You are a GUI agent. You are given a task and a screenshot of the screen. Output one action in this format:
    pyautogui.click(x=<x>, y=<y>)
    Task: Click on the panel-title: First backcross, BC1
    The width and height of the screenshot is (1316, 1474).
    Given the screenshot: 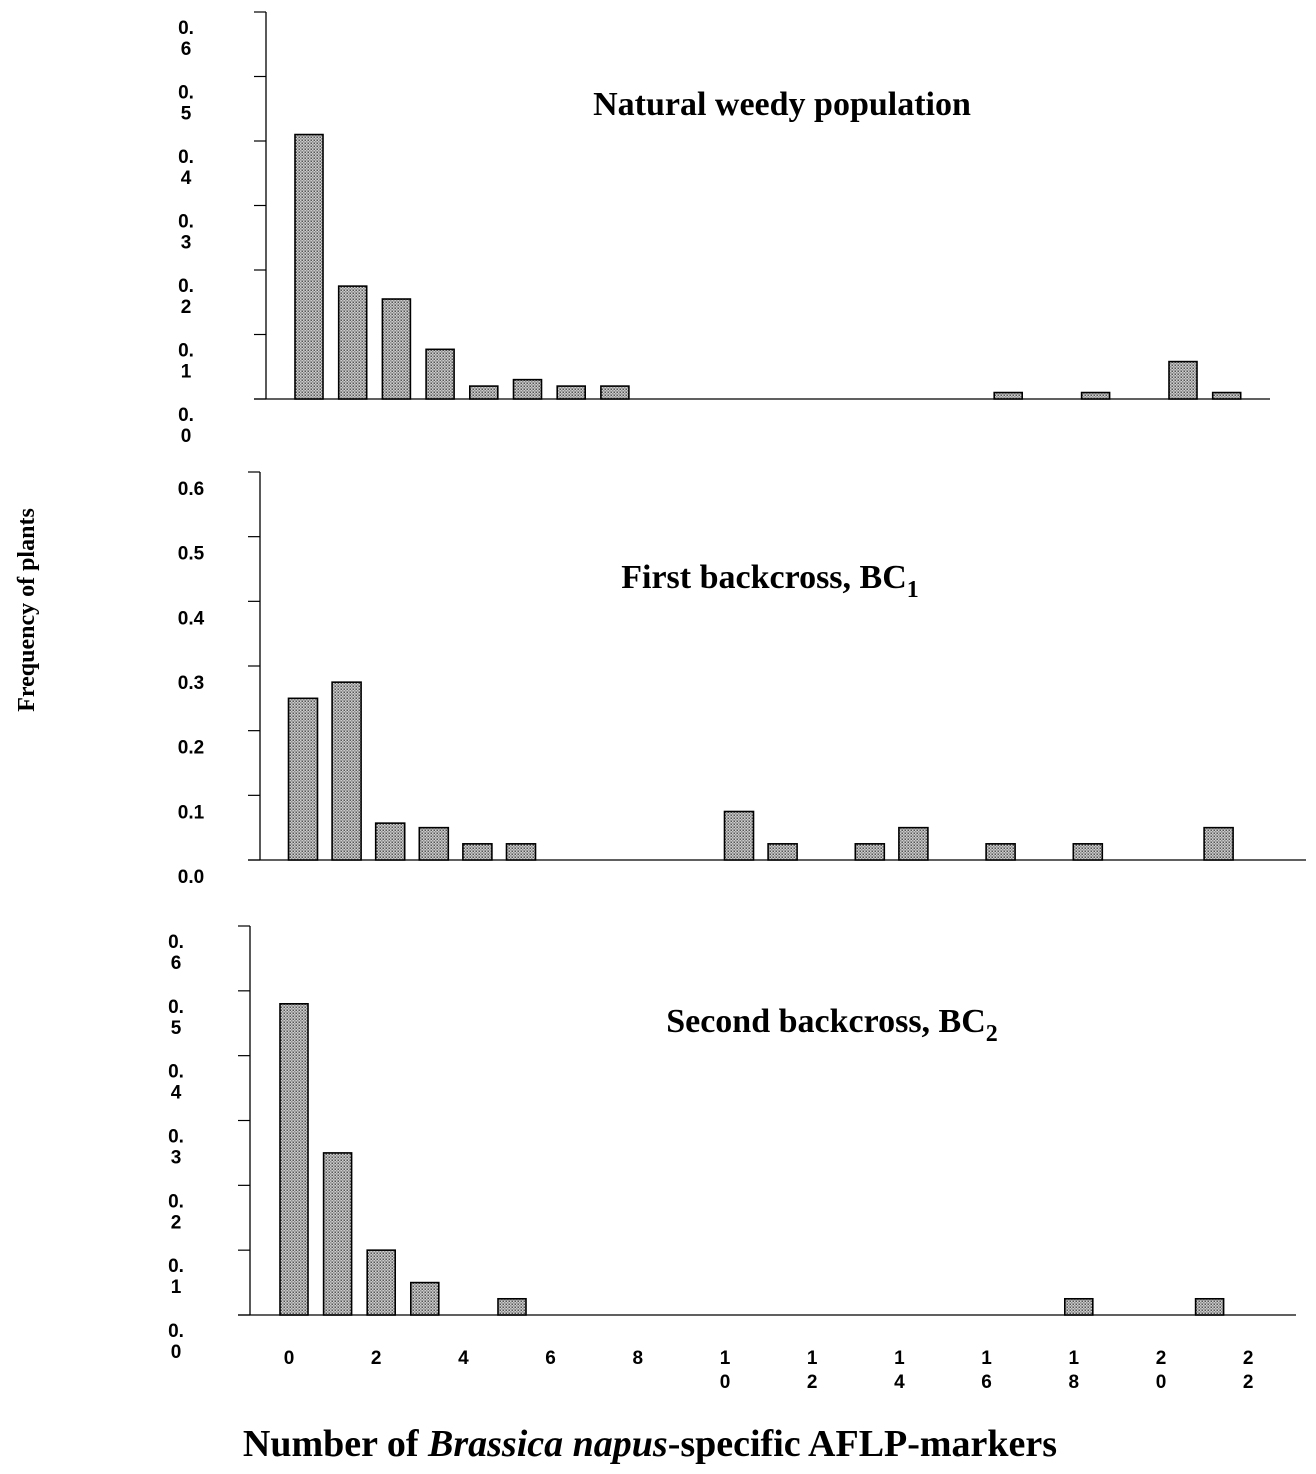 What is the action you would take?
    pyautogui.click(x=770, y=581)
    